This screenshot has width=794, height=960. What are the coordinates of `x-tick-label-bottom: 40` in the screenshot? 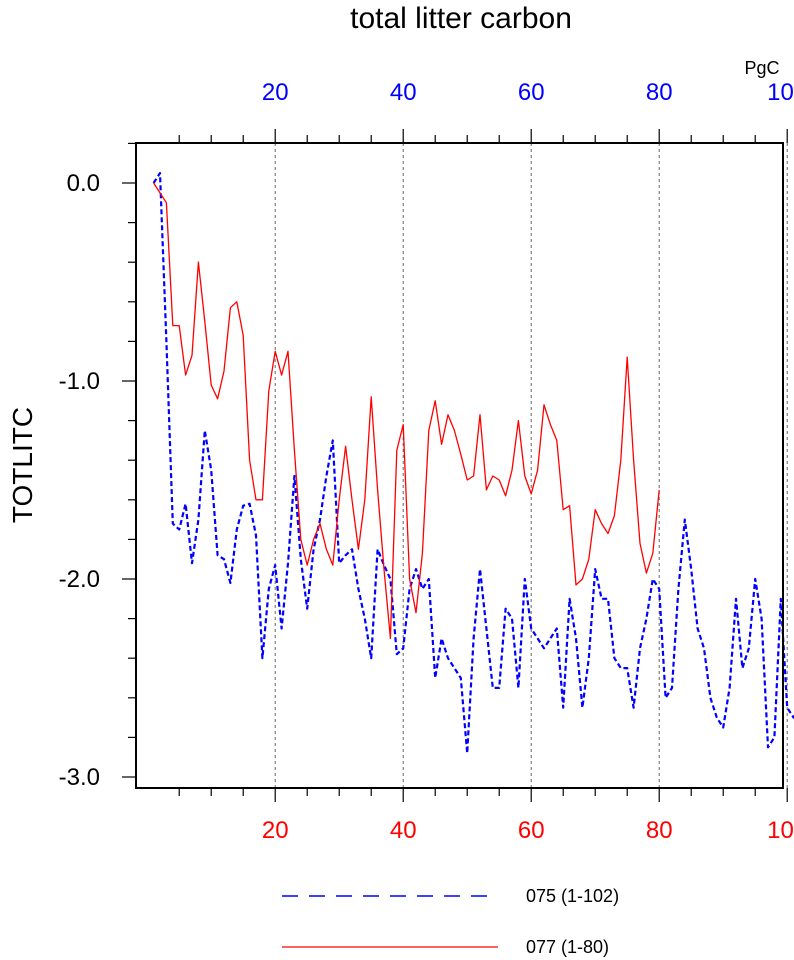 It's located at (403, 830).